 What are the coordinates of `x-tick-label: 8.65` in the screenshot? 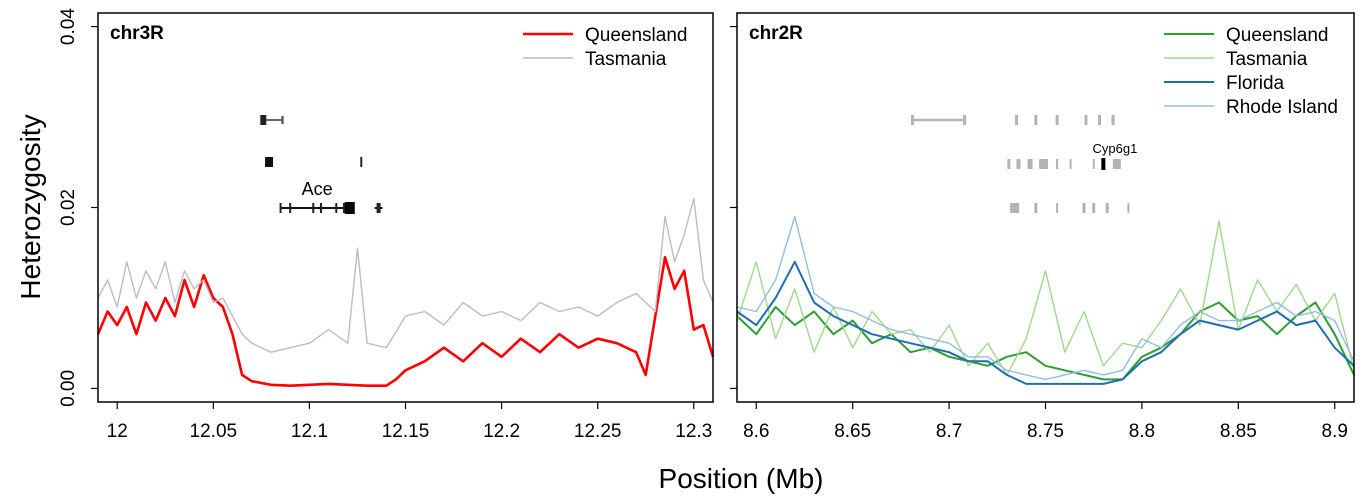 It's located at (852, 431).